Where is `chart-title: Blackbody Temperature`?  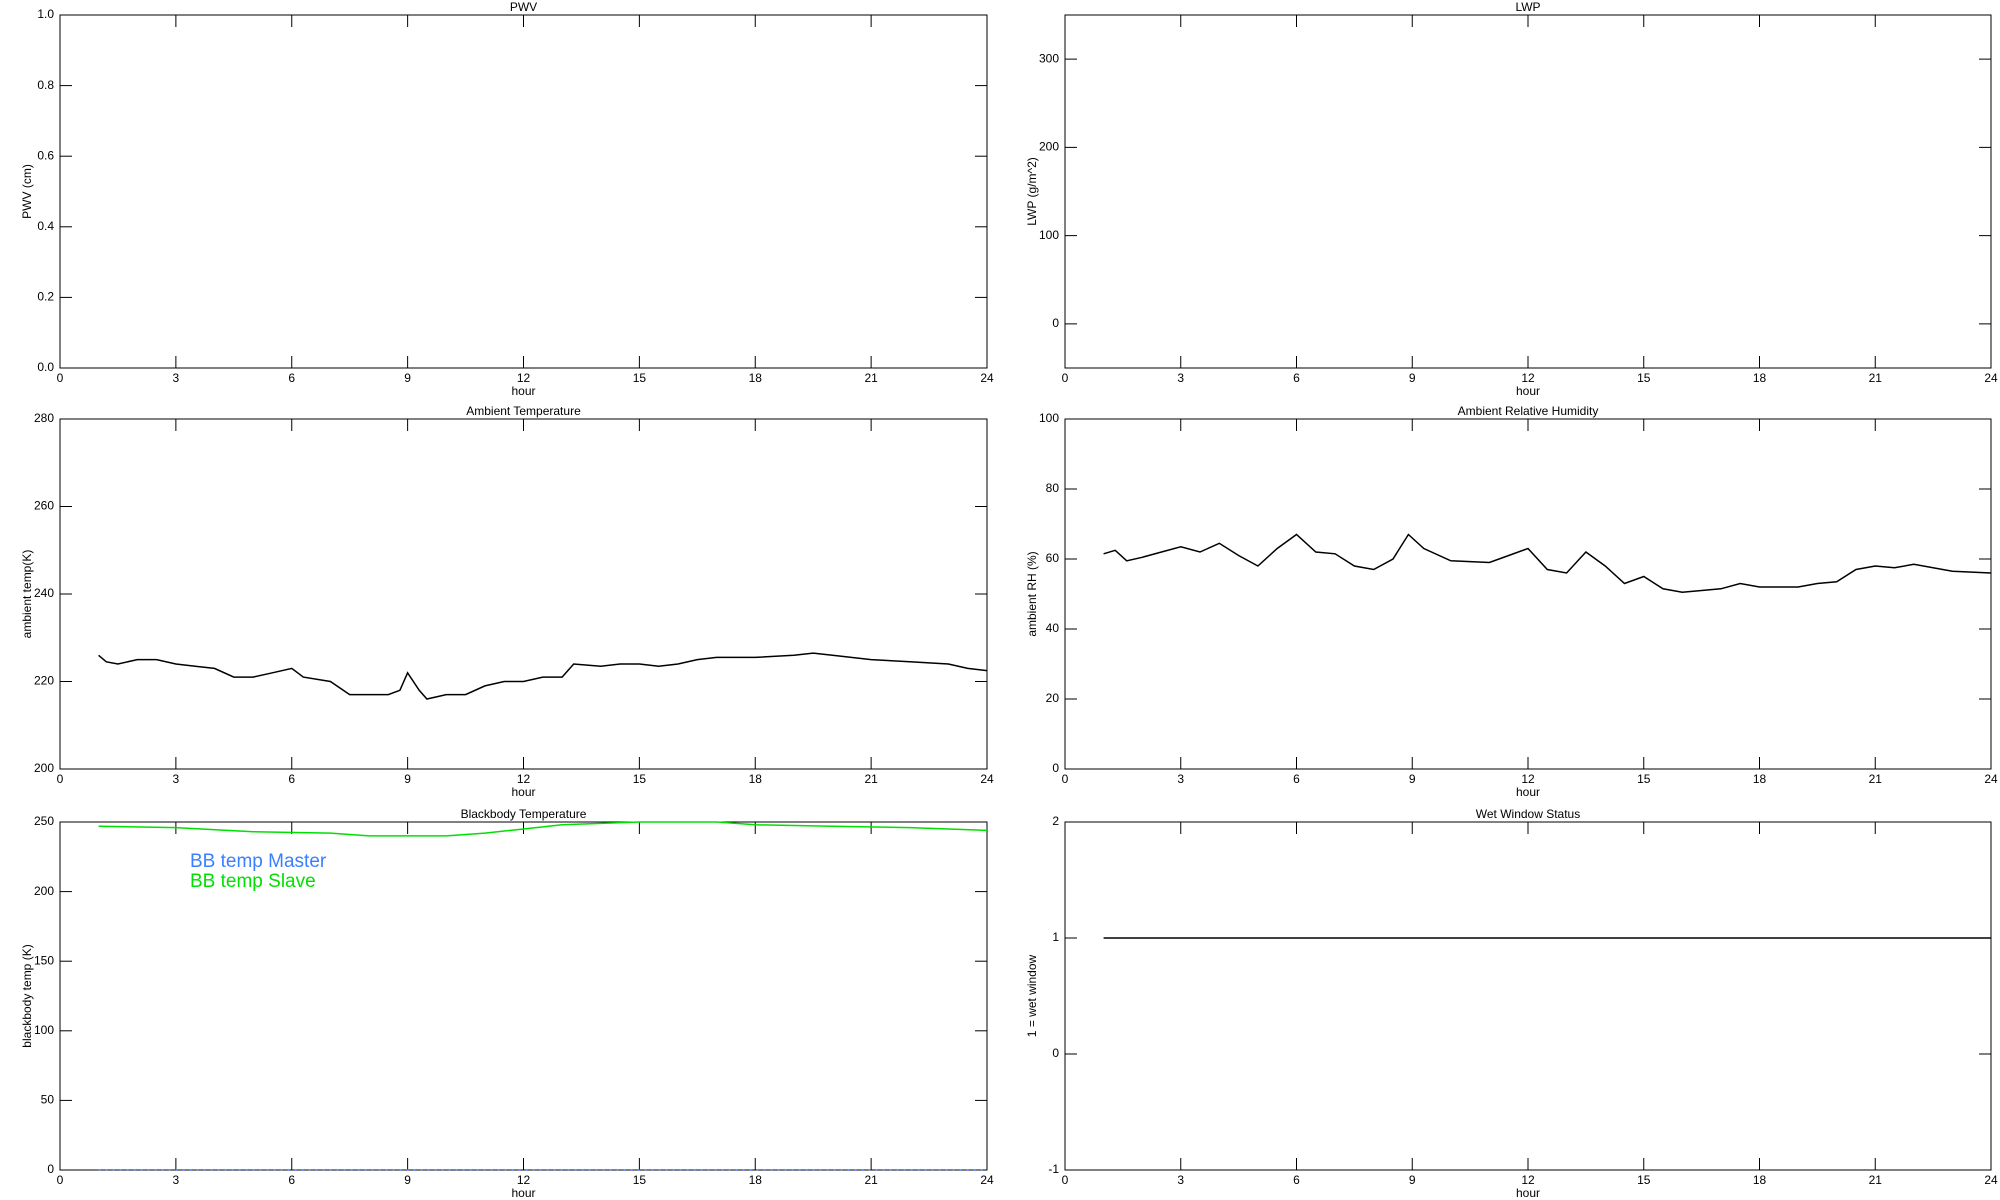
chart-title: Blackbody Temperature is located at coordinates (524, 814).